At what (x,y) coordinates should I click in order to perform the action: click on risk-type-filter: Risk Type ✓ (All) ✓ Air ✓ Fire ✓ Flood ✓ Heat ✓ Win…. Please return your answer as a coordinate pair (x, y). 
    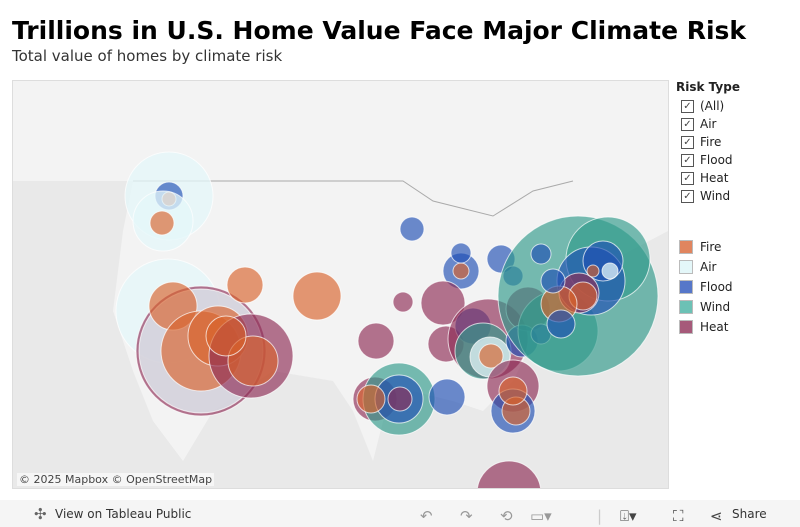
    Looking at the image, I should click on (708, 208).